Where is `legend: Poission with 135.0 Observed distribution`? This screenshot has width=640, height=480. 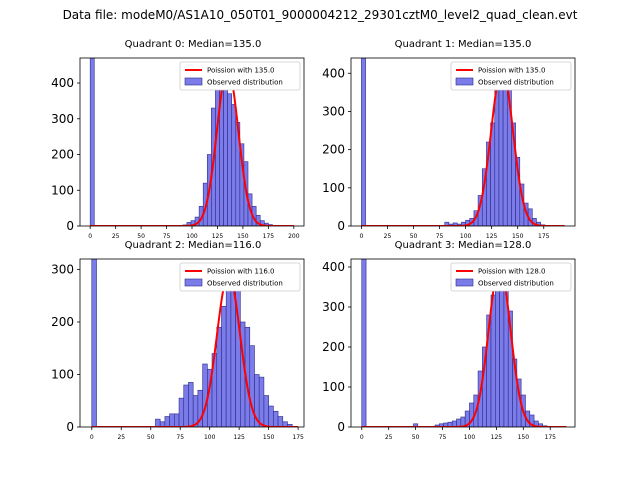
legend: Poission with 135.0 Observed distribution is located at coordinates (240, 76).